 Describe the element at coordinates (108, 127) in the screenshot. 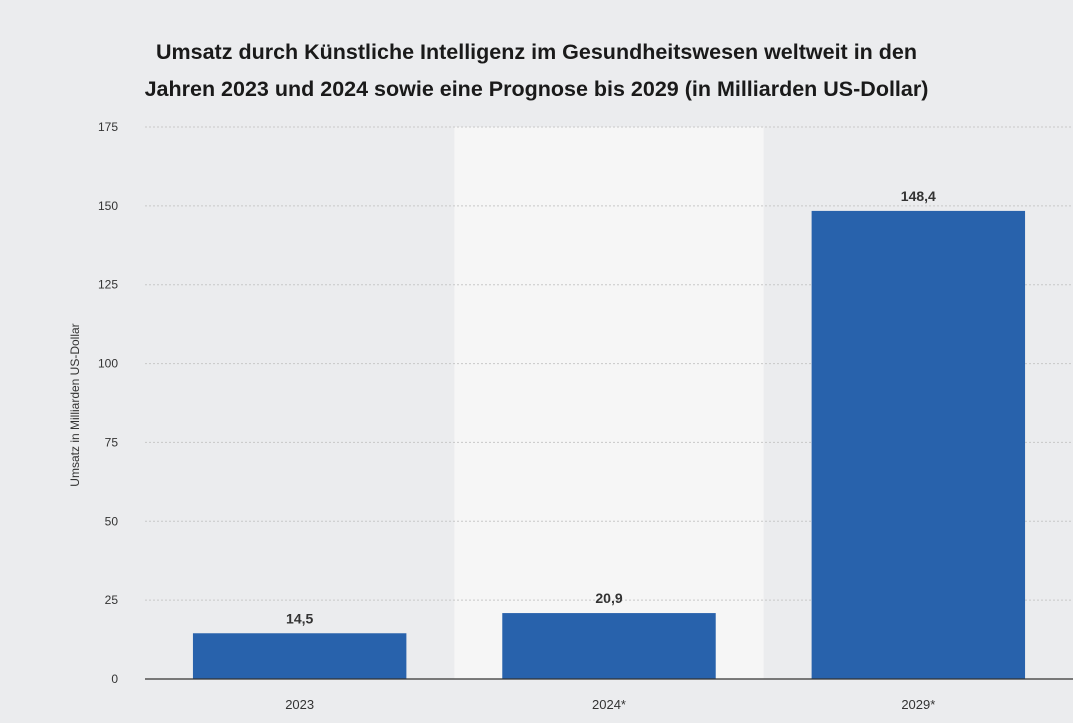

I see `y-tick-label: 175` at that location.